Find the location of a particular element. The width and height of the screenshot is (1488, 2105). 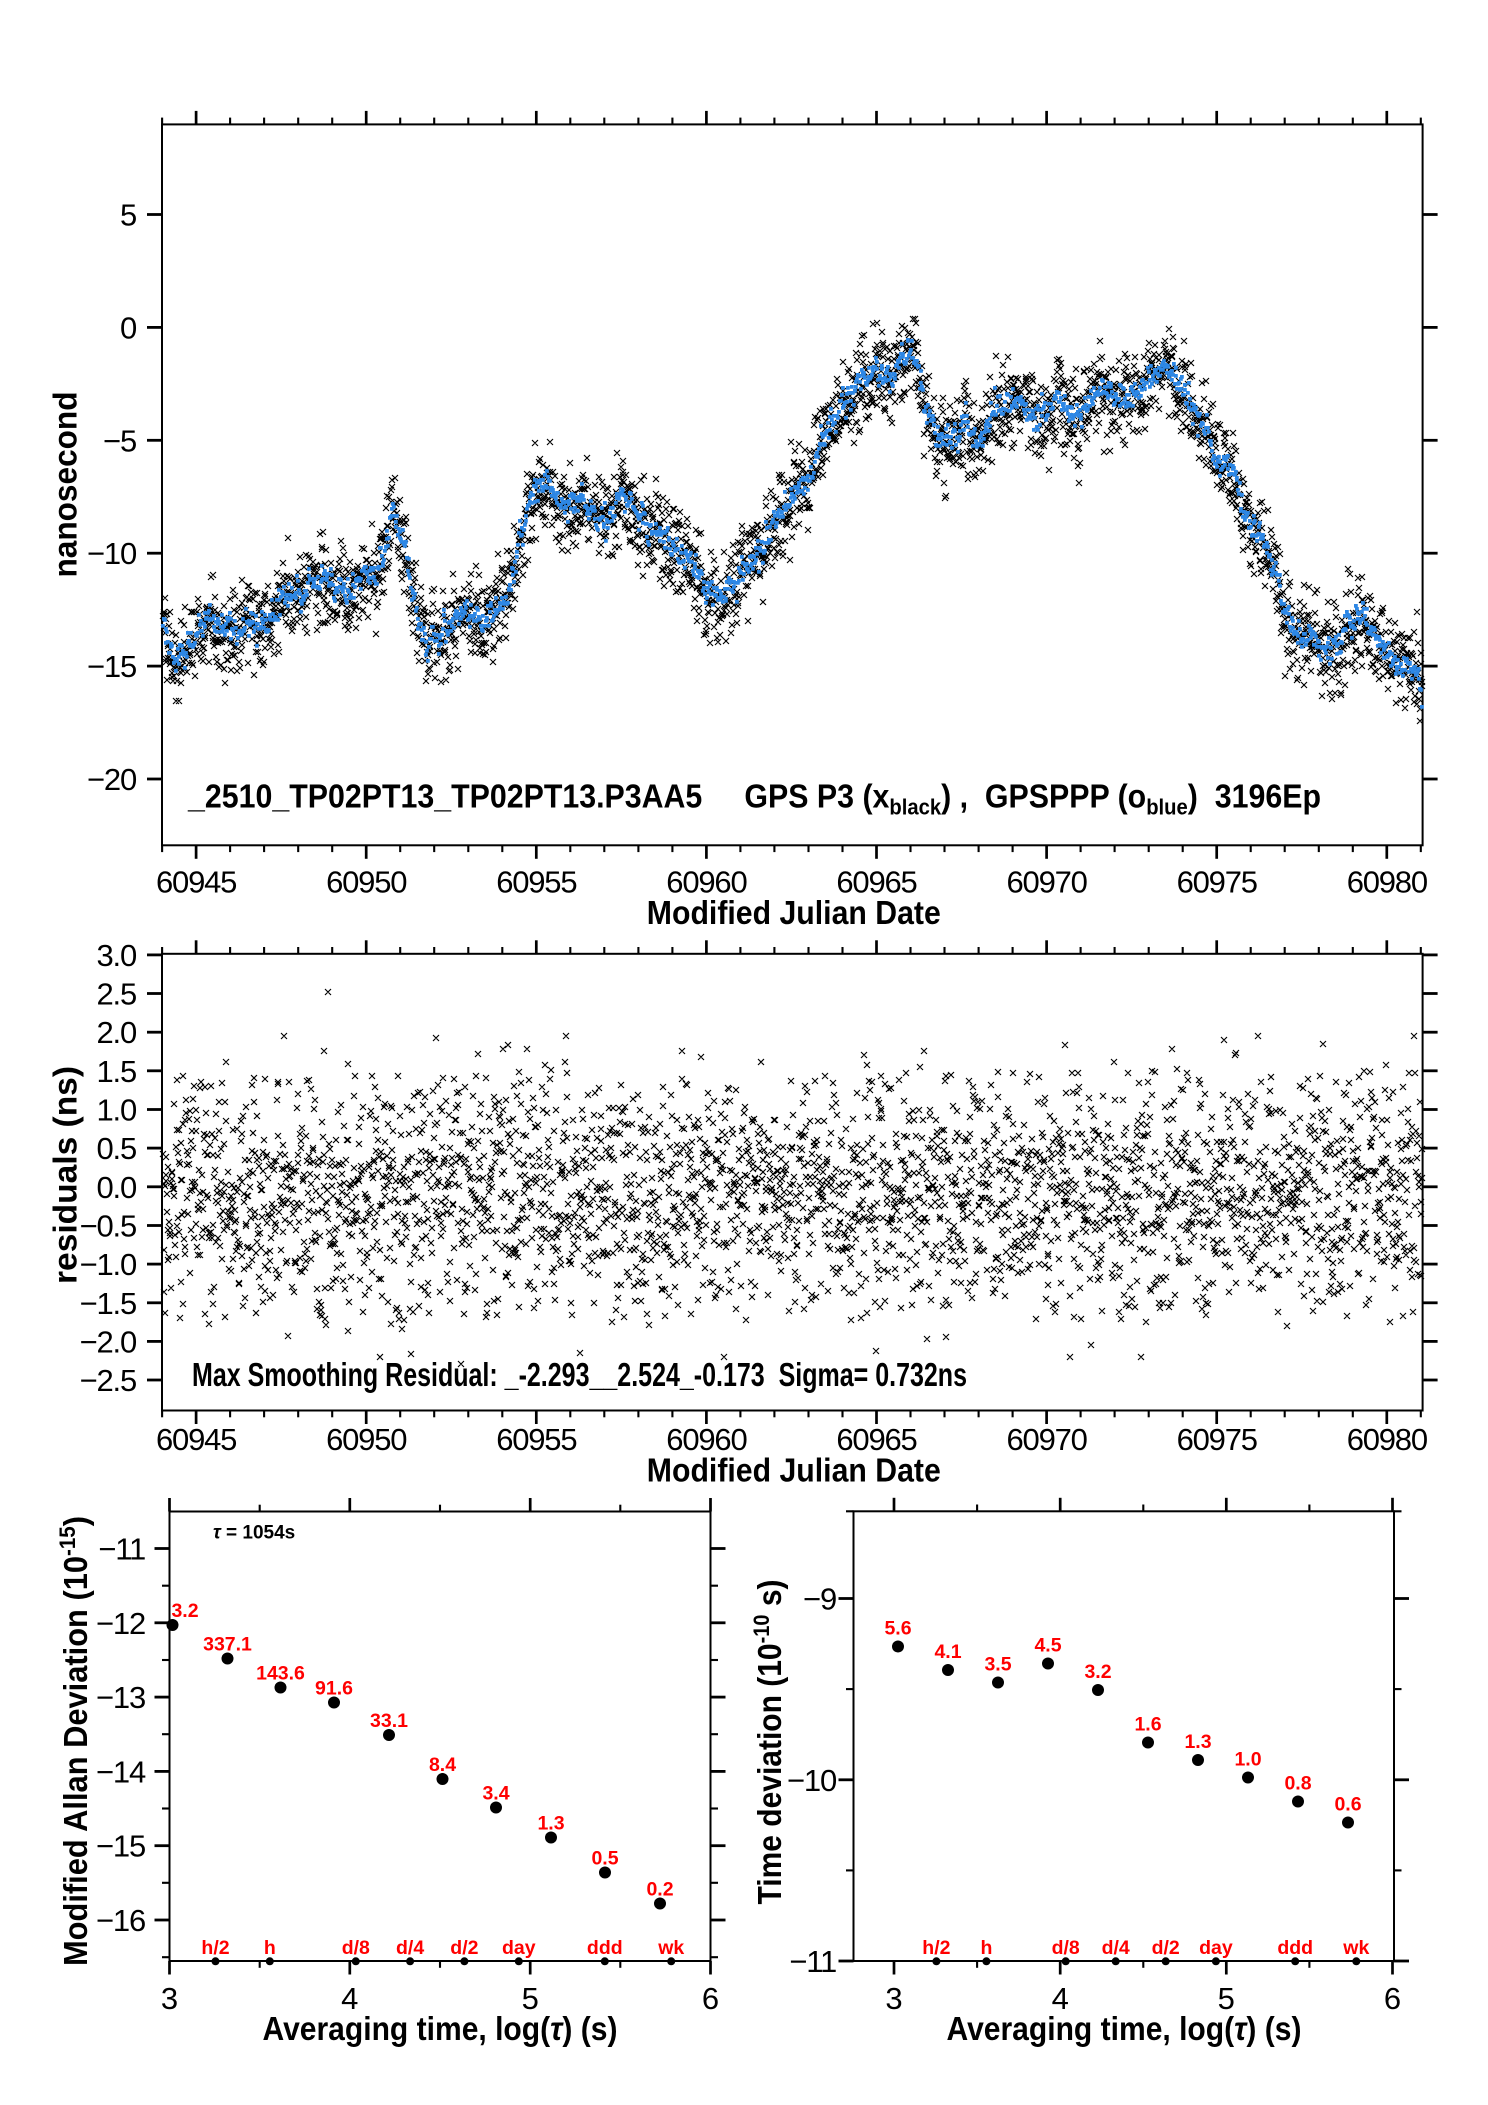

svg-text: 4.5 is located at coordinates (1047, 1646).